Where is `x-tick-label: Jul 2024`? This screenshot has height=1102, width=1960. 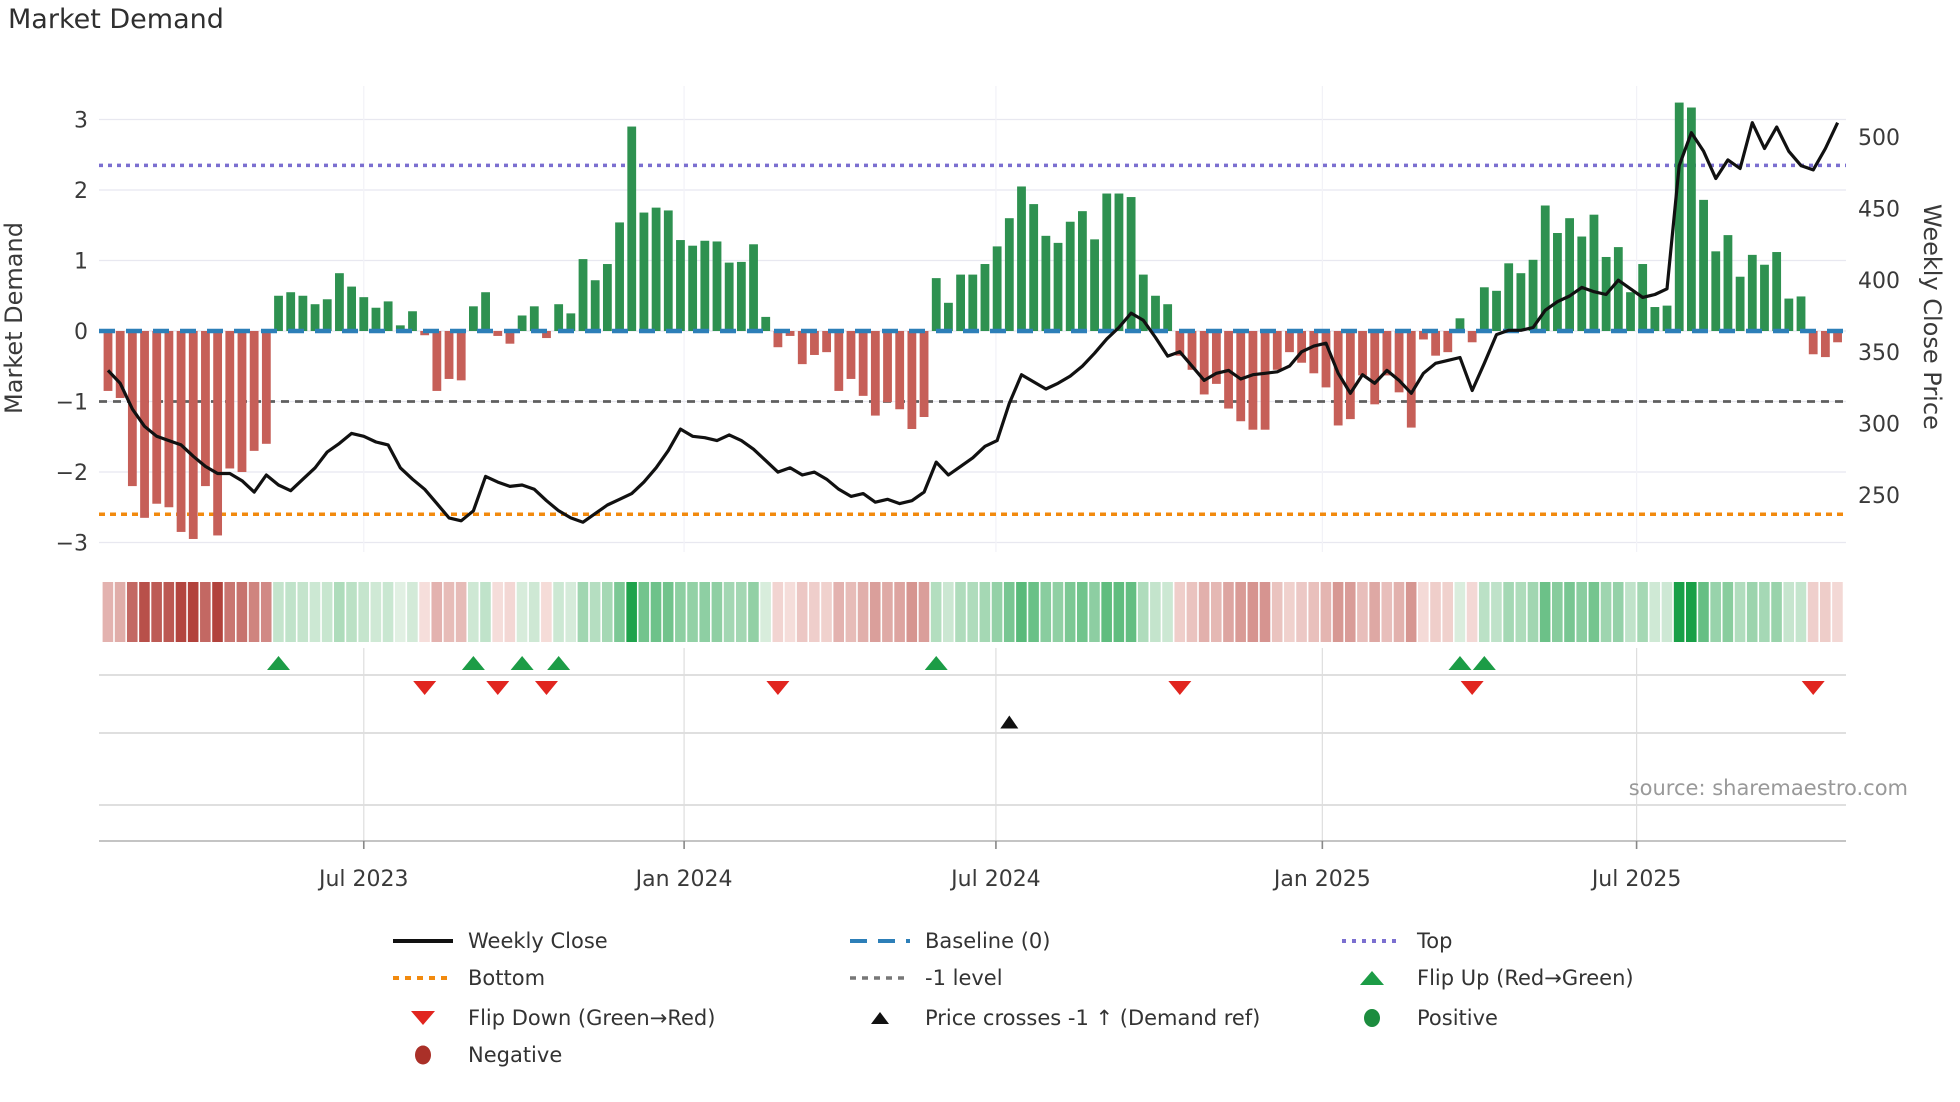
x-tick-label: Jul 2024 is located at coordinates (995, 879).